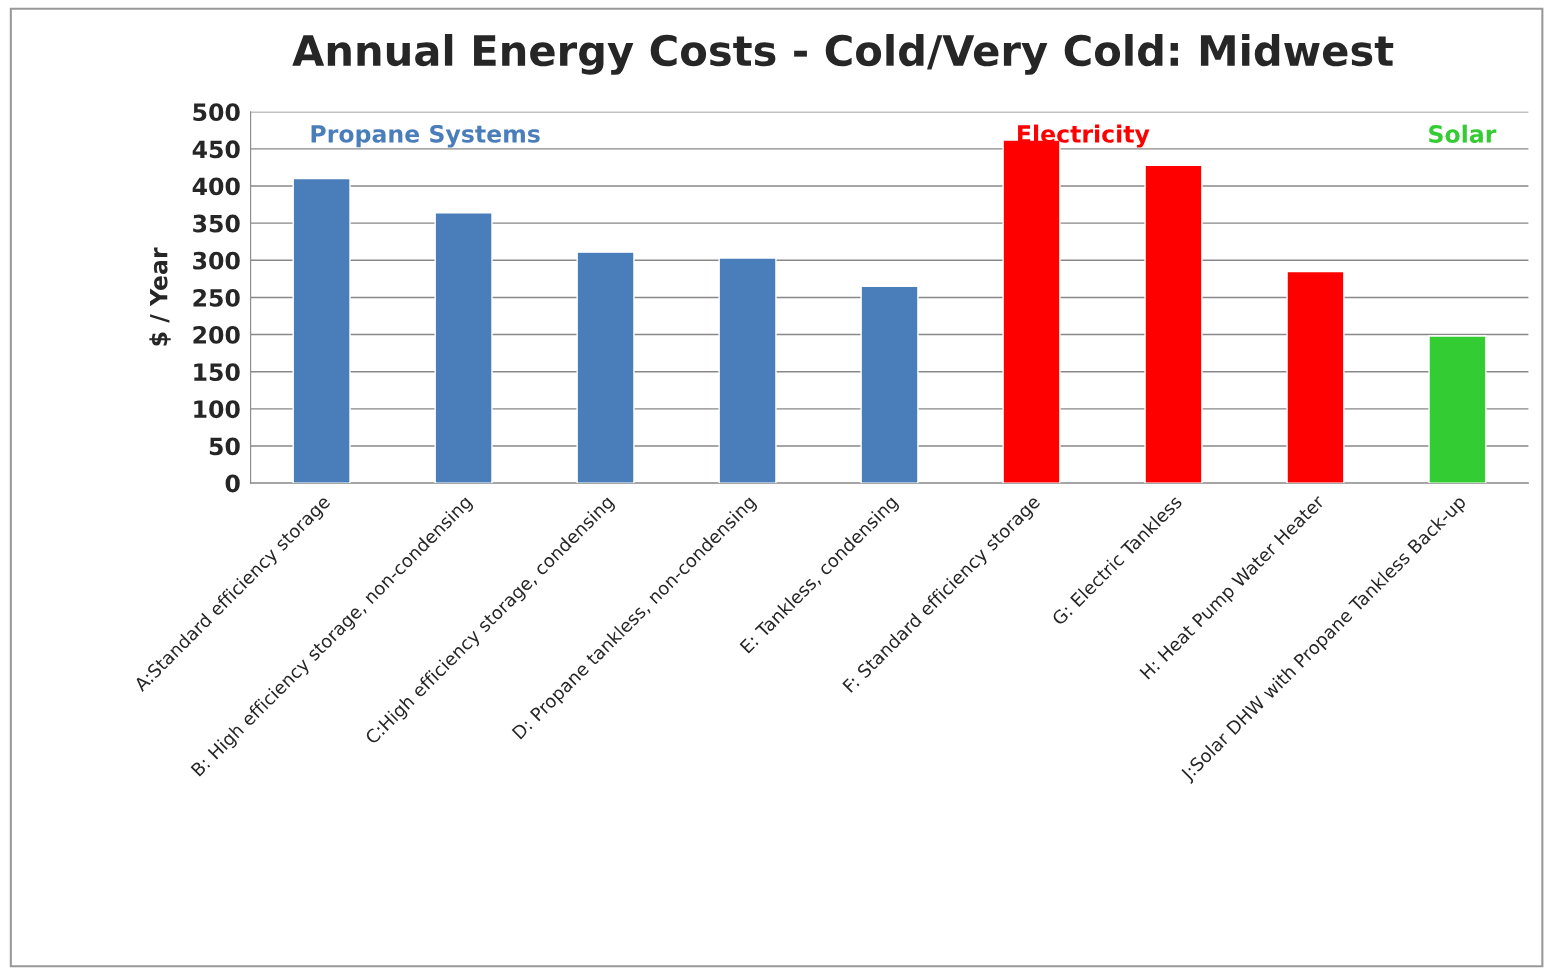  Describe the element at coordinates (1463, 133) in the screenshot. I see `annotation: Solar` at that location.